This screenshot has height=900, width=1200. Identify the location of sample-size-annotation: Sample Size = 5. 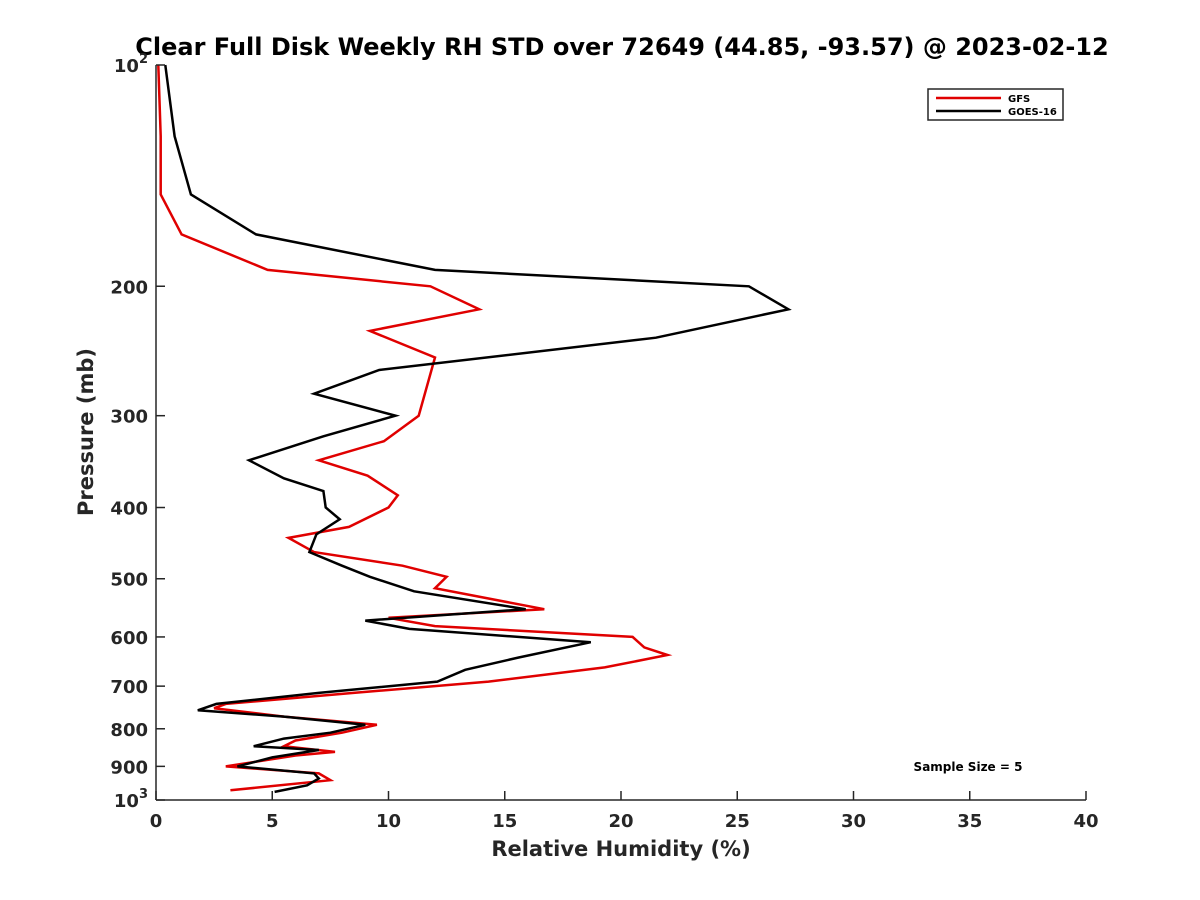
(968, 767).